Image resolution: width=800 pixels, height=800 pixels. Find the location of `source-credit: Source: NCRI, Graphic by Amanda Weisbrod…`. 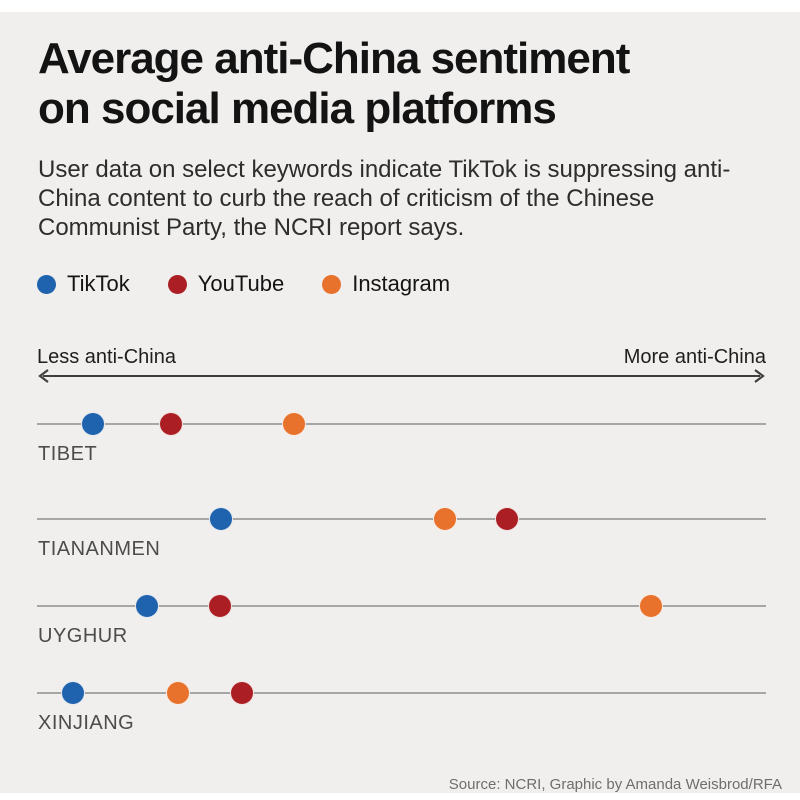

source-credit: Source: NCRI, Graphic by Amanda Weisbrod… is located at coordinates (615, 784).